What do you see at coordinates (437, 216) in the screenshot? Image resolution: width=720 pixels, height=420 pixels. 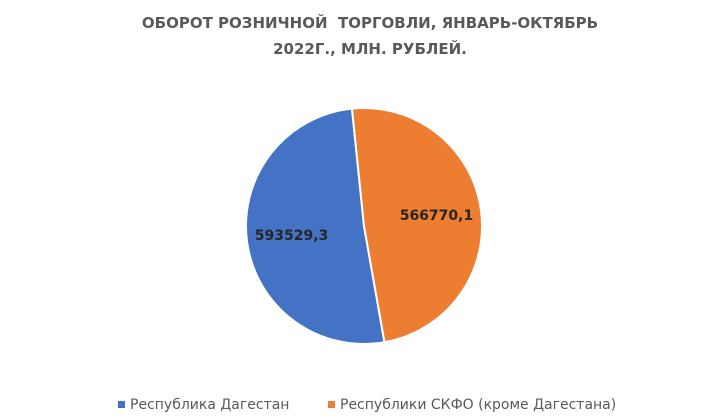 I see `data-label: 566770,1` at bounding box center [437, 216].